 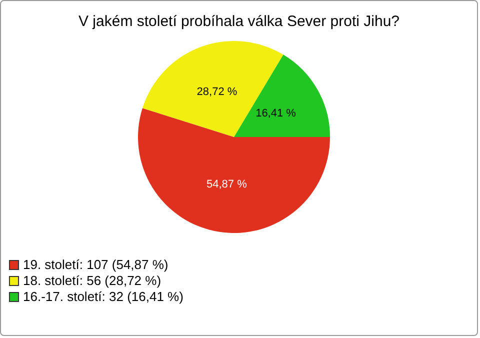 I want to click on legend-label: 16.-17. století: 32 (16,41 %), so click(x=103, y=297).